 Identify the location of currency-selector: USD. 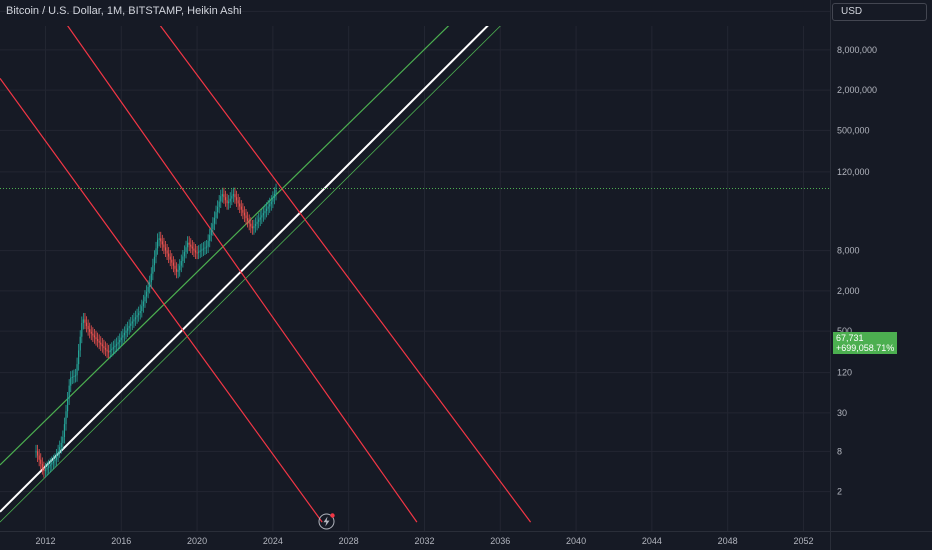
(879, 12).